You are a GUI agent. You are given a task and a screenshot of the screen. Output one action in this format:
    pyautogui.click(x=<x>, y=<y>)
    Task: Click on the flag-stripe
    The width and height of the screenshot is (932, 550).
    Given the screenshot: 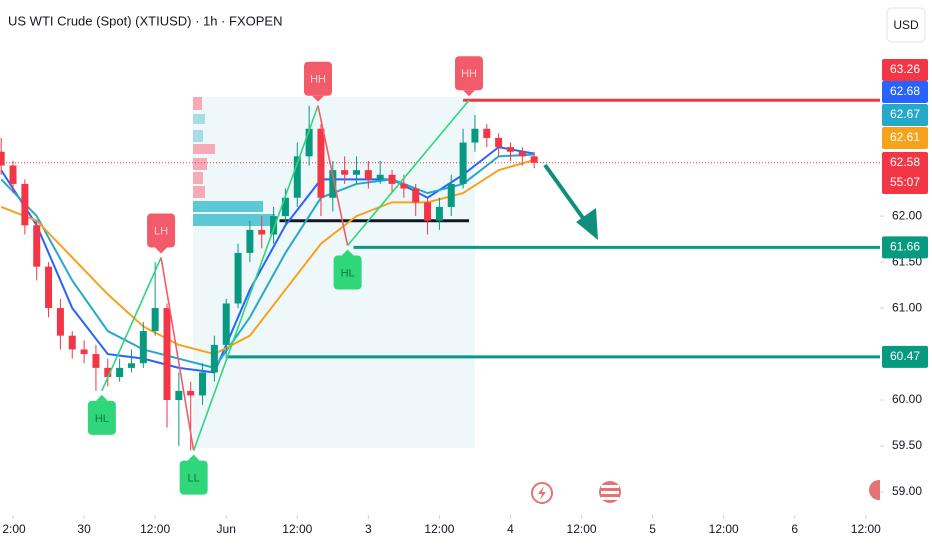 What is the action you would take?
    pyautogui.click(x=610, y=498)
    